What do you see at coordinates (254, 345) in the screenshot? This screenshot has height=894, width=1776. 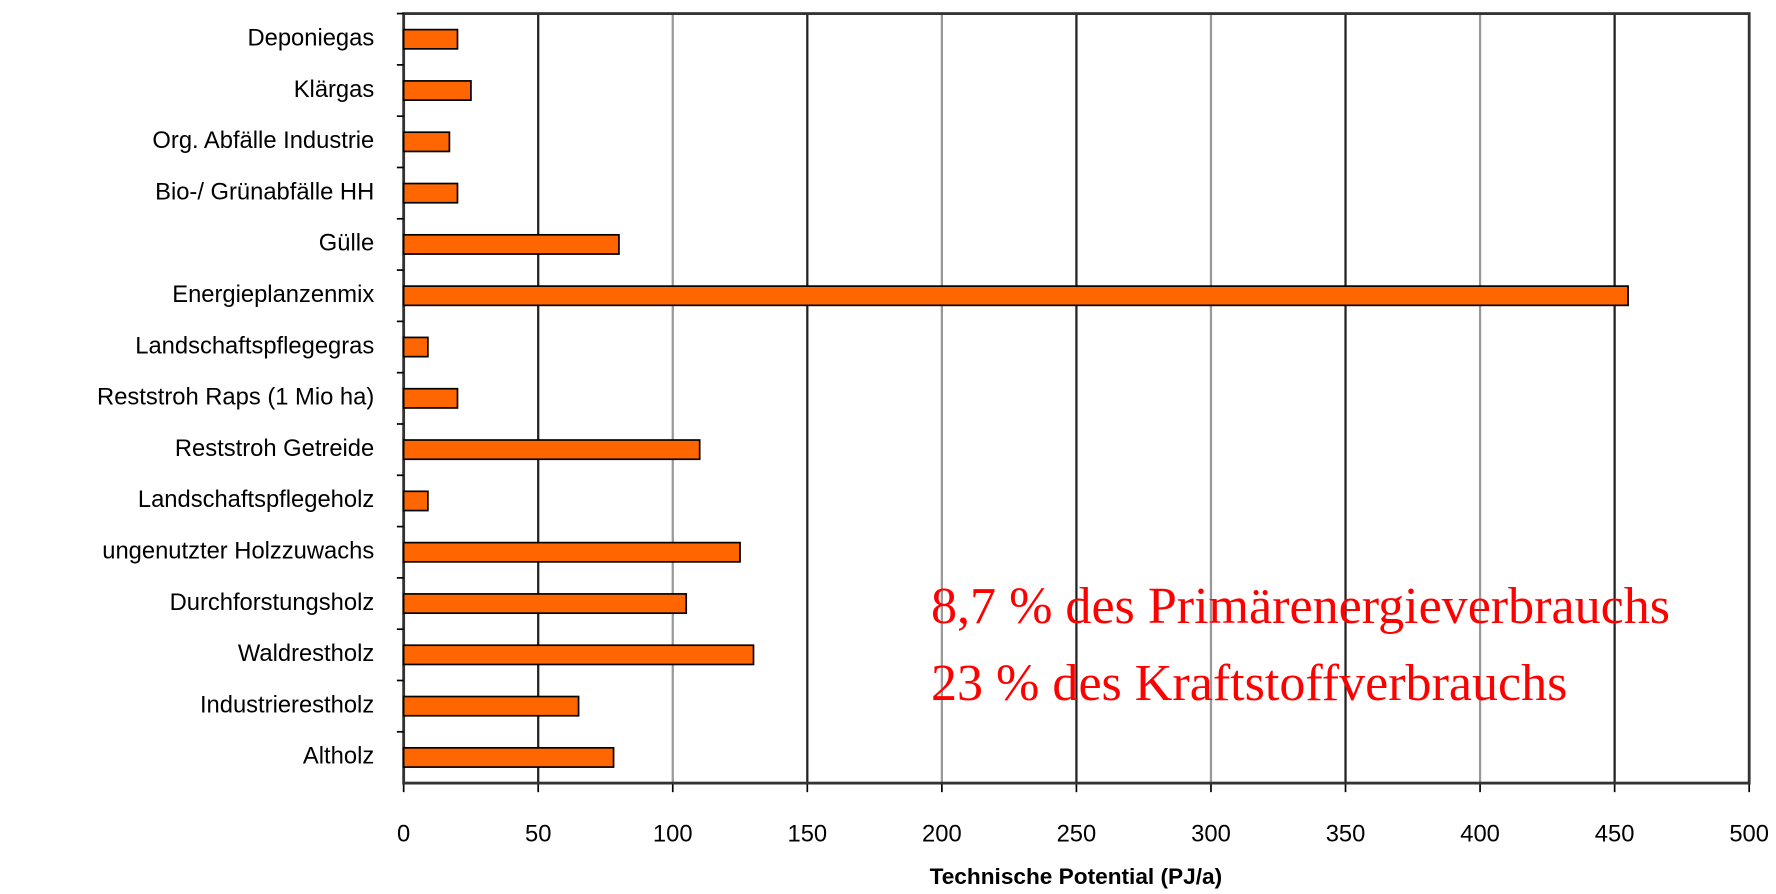 I see `y-tick-label: Landschaftspflegegras` at bounding box center [254, 345].